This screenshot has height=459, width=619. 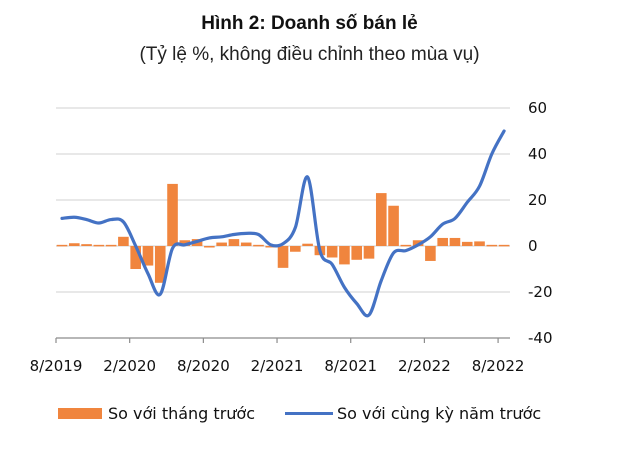 I want to click on y-tick-label: -20, so click(x=540, y=292).